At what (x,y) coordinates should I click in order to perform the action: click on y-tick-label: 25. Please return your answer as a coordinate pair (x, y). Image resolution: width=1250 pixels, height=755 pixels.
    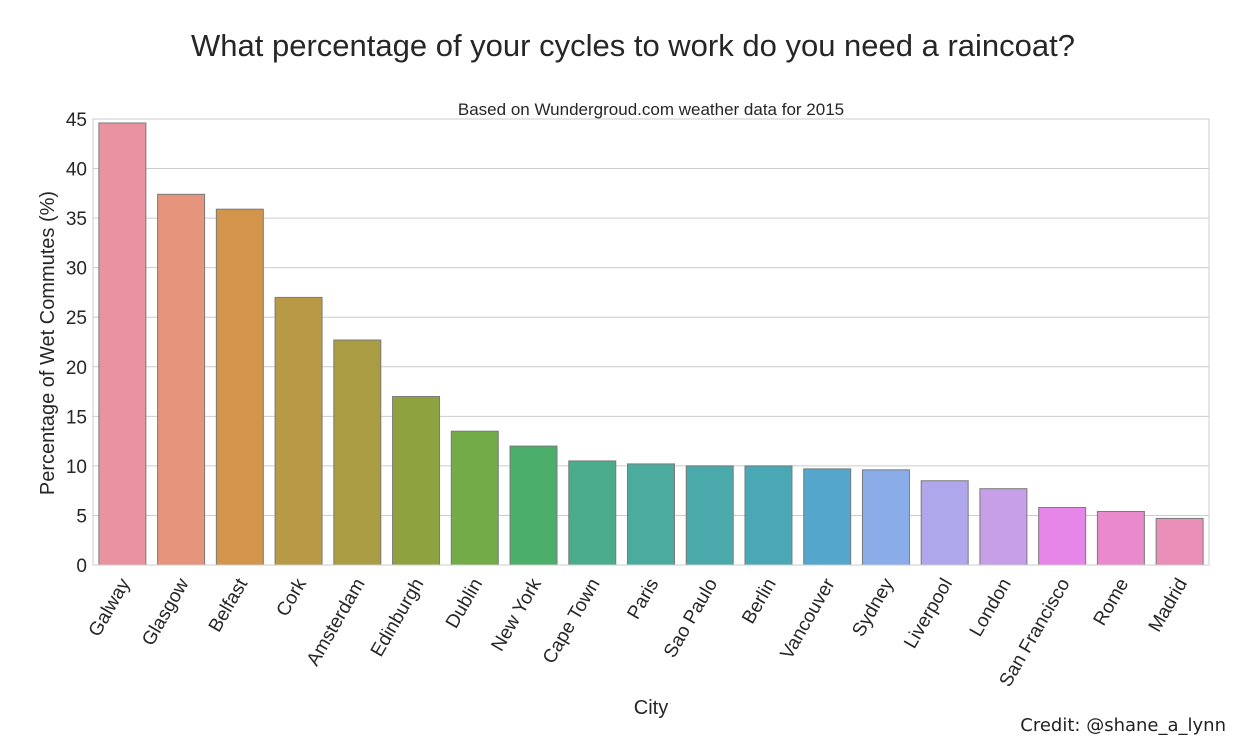
    Looking at the image, I should click on (76, 318).